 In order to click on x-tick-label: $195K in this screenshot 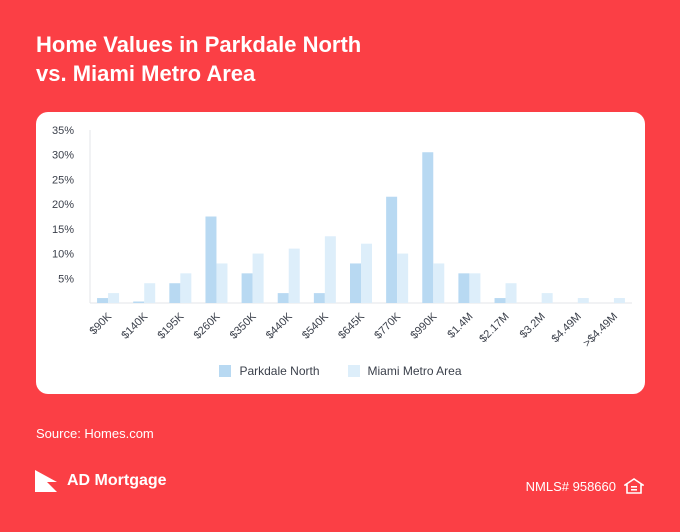, I will do `click(170, 325)`.